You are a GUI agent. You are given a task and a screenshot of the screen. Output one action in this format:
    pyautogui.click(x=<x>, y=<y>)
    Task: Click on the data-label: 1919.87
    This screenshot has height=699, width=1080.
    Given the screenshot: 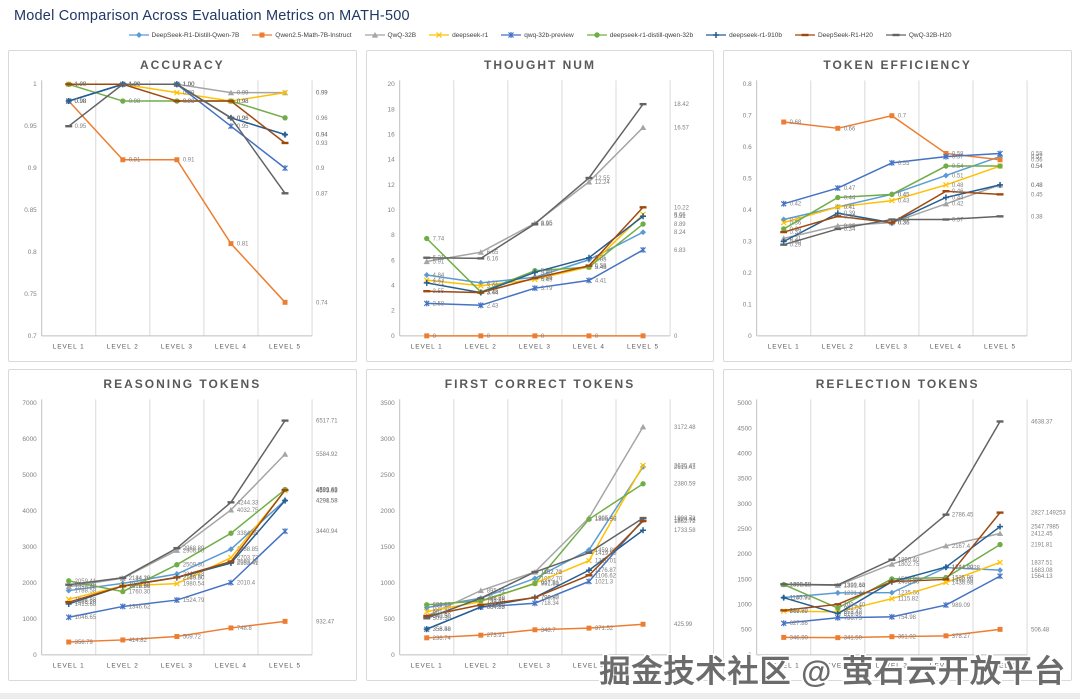 What is the action you would take?
    pyautogui.click(x=139, y=587)
    